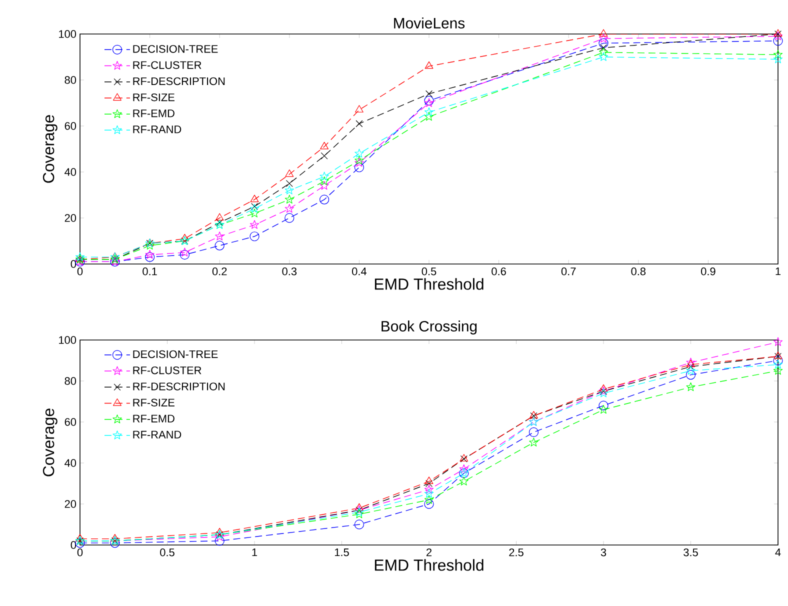  I want to click on x-tick-label: 2, so click(429, 552).